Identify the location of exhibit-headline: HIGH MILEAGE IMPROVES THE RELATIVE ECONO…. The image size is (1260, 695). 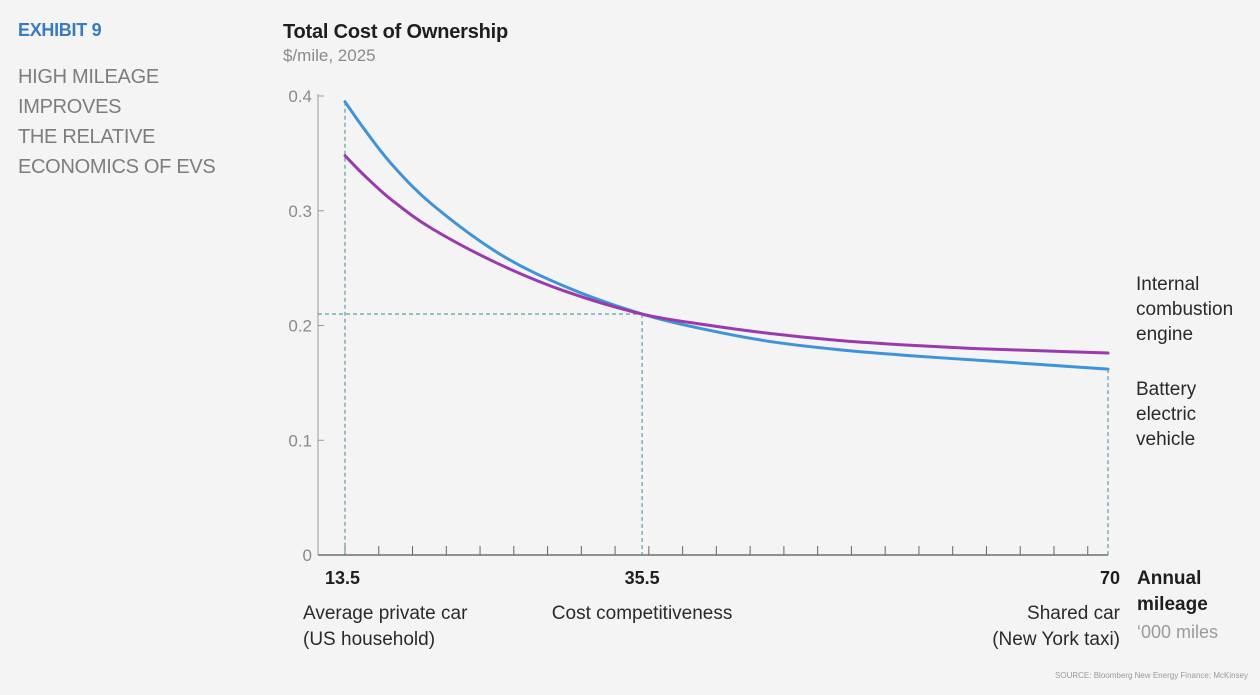
(138, 122).